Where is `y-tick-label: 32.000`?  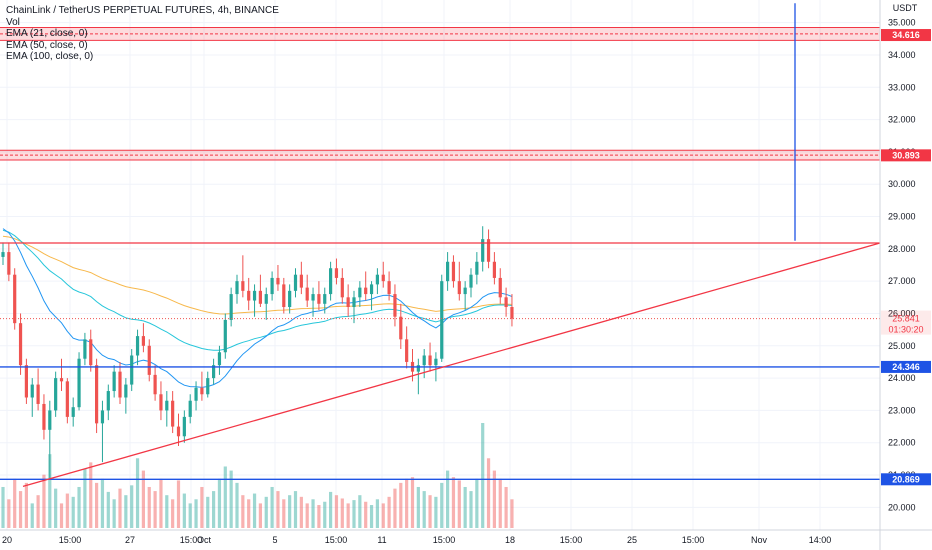 y-tick-label: 32.000 is located at coordinates (902, 120).